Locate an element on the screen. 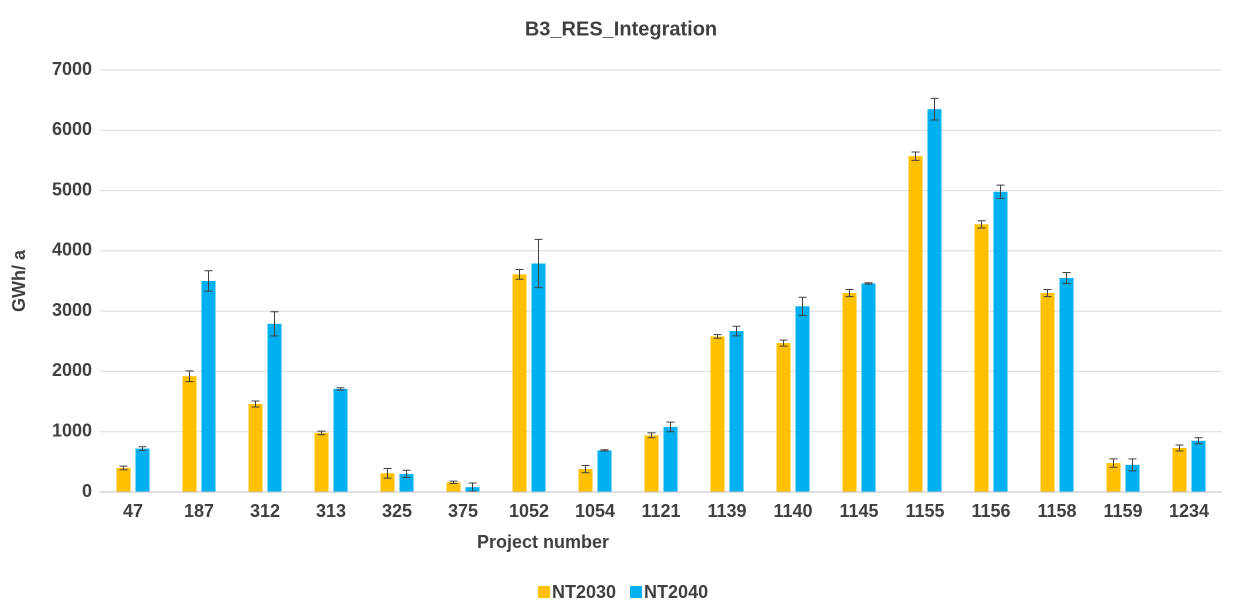 The width and height of the screenshot is (1242, 603). y-tick-label: 1000 is located at coordinates (72, 430).